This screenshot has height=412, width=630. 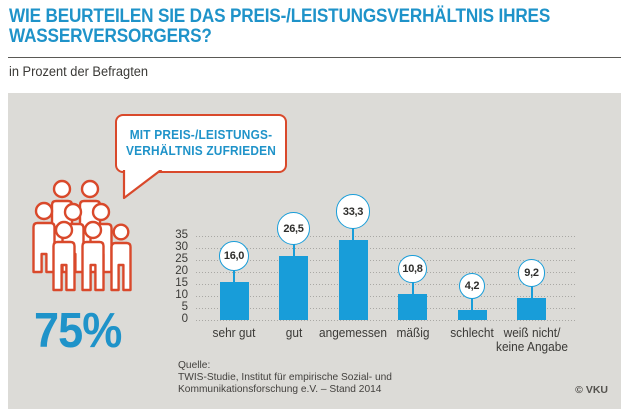 I want to click on category-label: schlecht, so click(x=472, y=333).